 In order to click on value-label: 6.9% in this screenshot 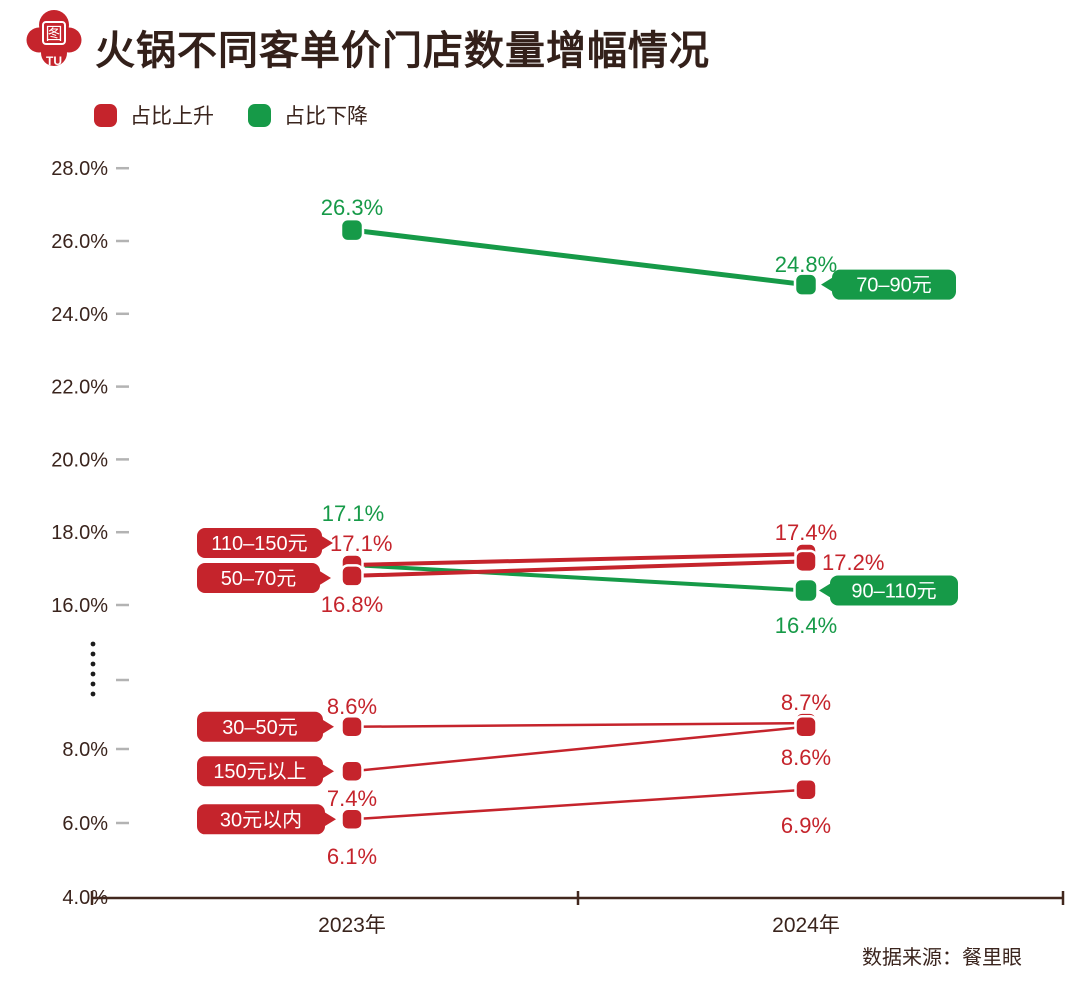, I will do `click(806, 825)`.